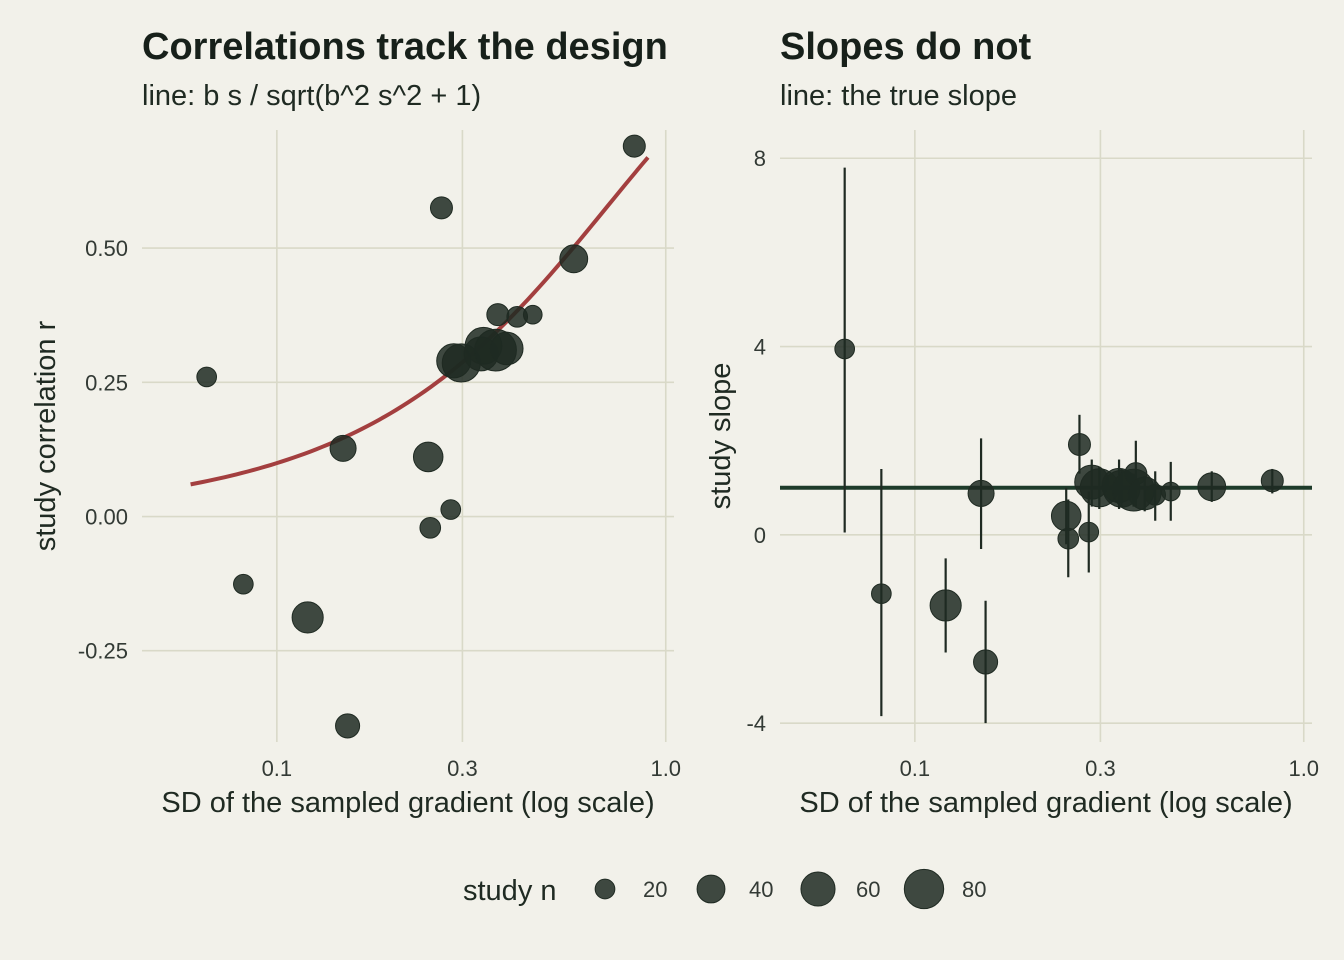  What do you see at coordinates (510, 891) in the screenshot?
I see `legend-title: study n` at bounding box center [510, 891].